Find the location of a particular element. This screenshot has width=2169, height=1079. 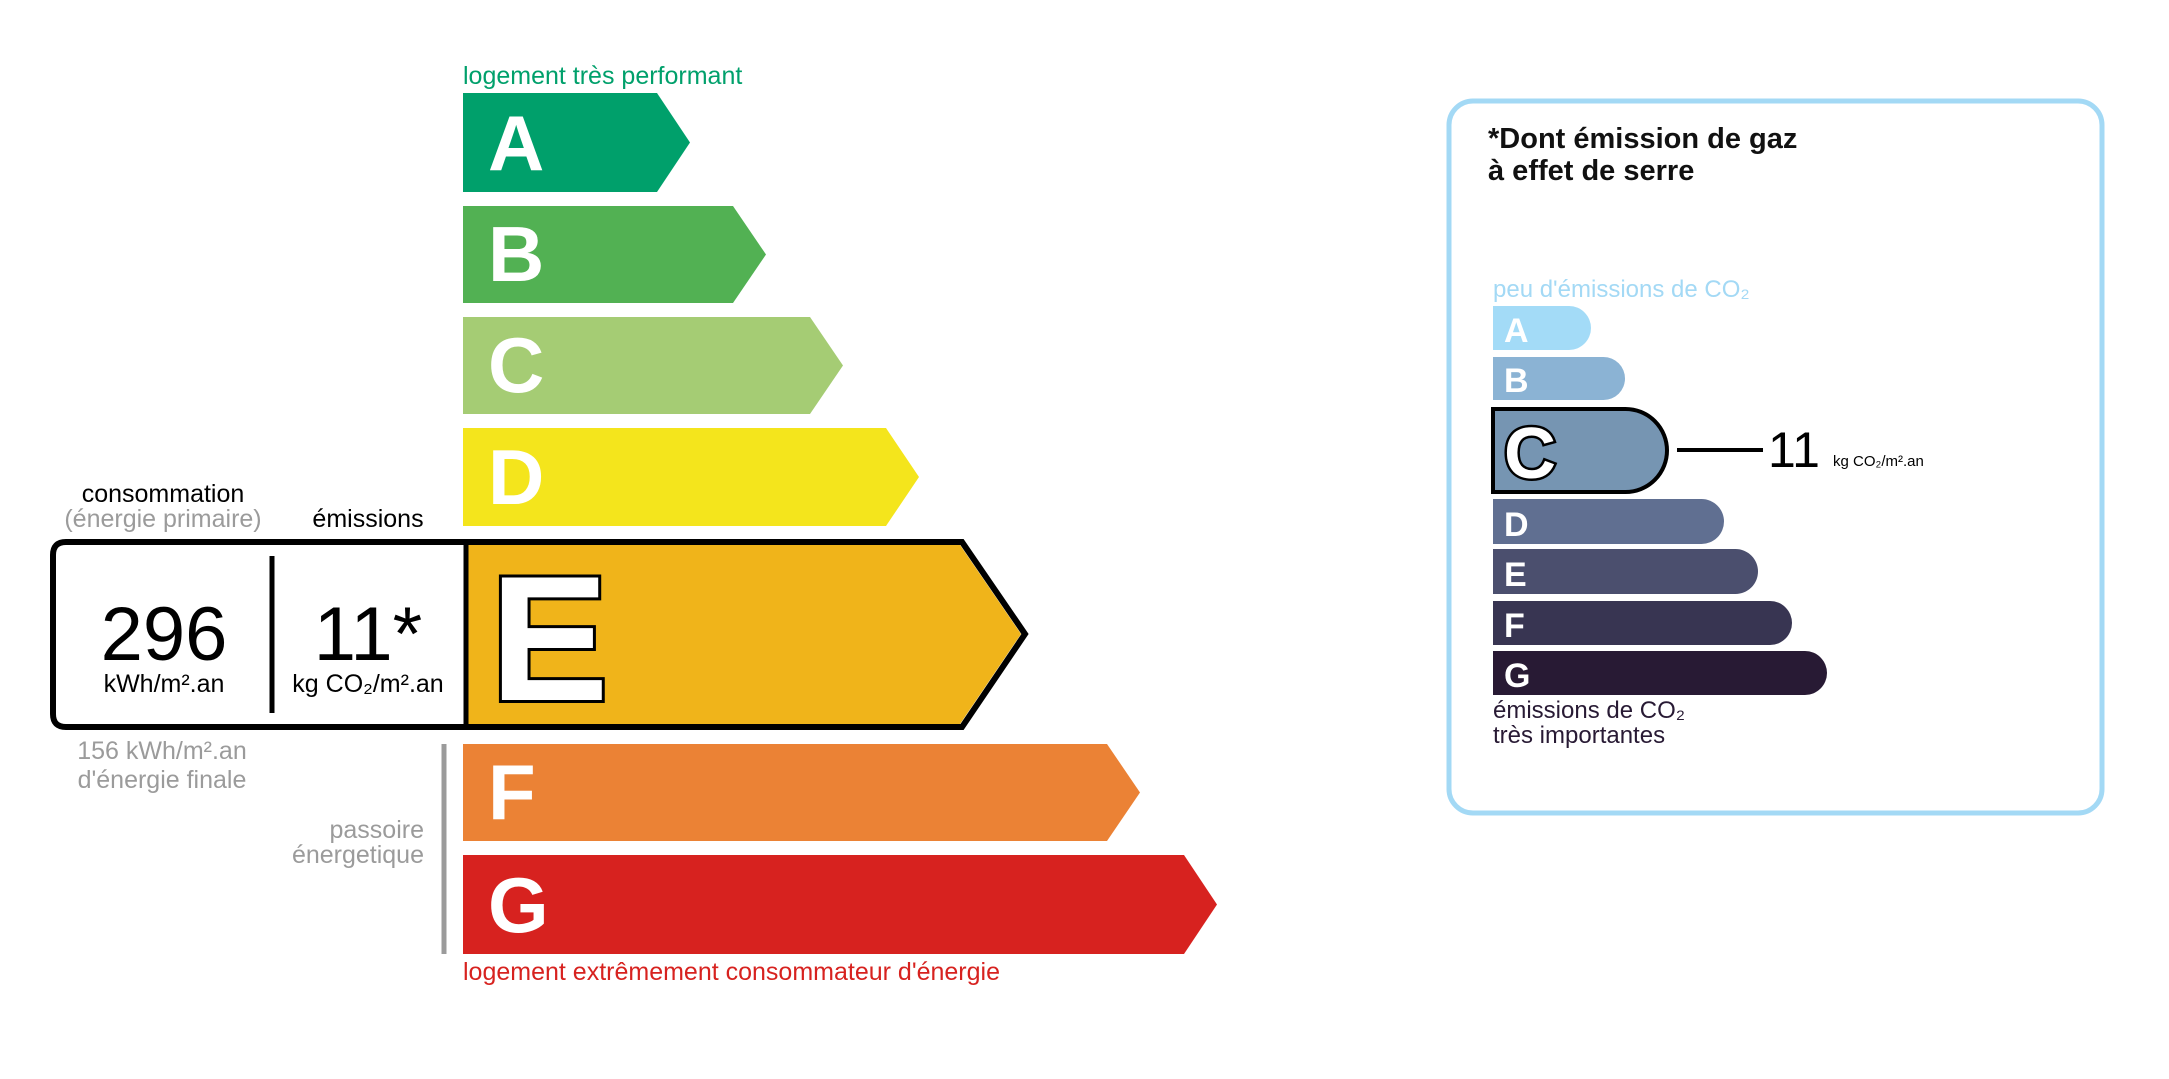

ghg-class-d: D is located at coordinates (1608, 521).